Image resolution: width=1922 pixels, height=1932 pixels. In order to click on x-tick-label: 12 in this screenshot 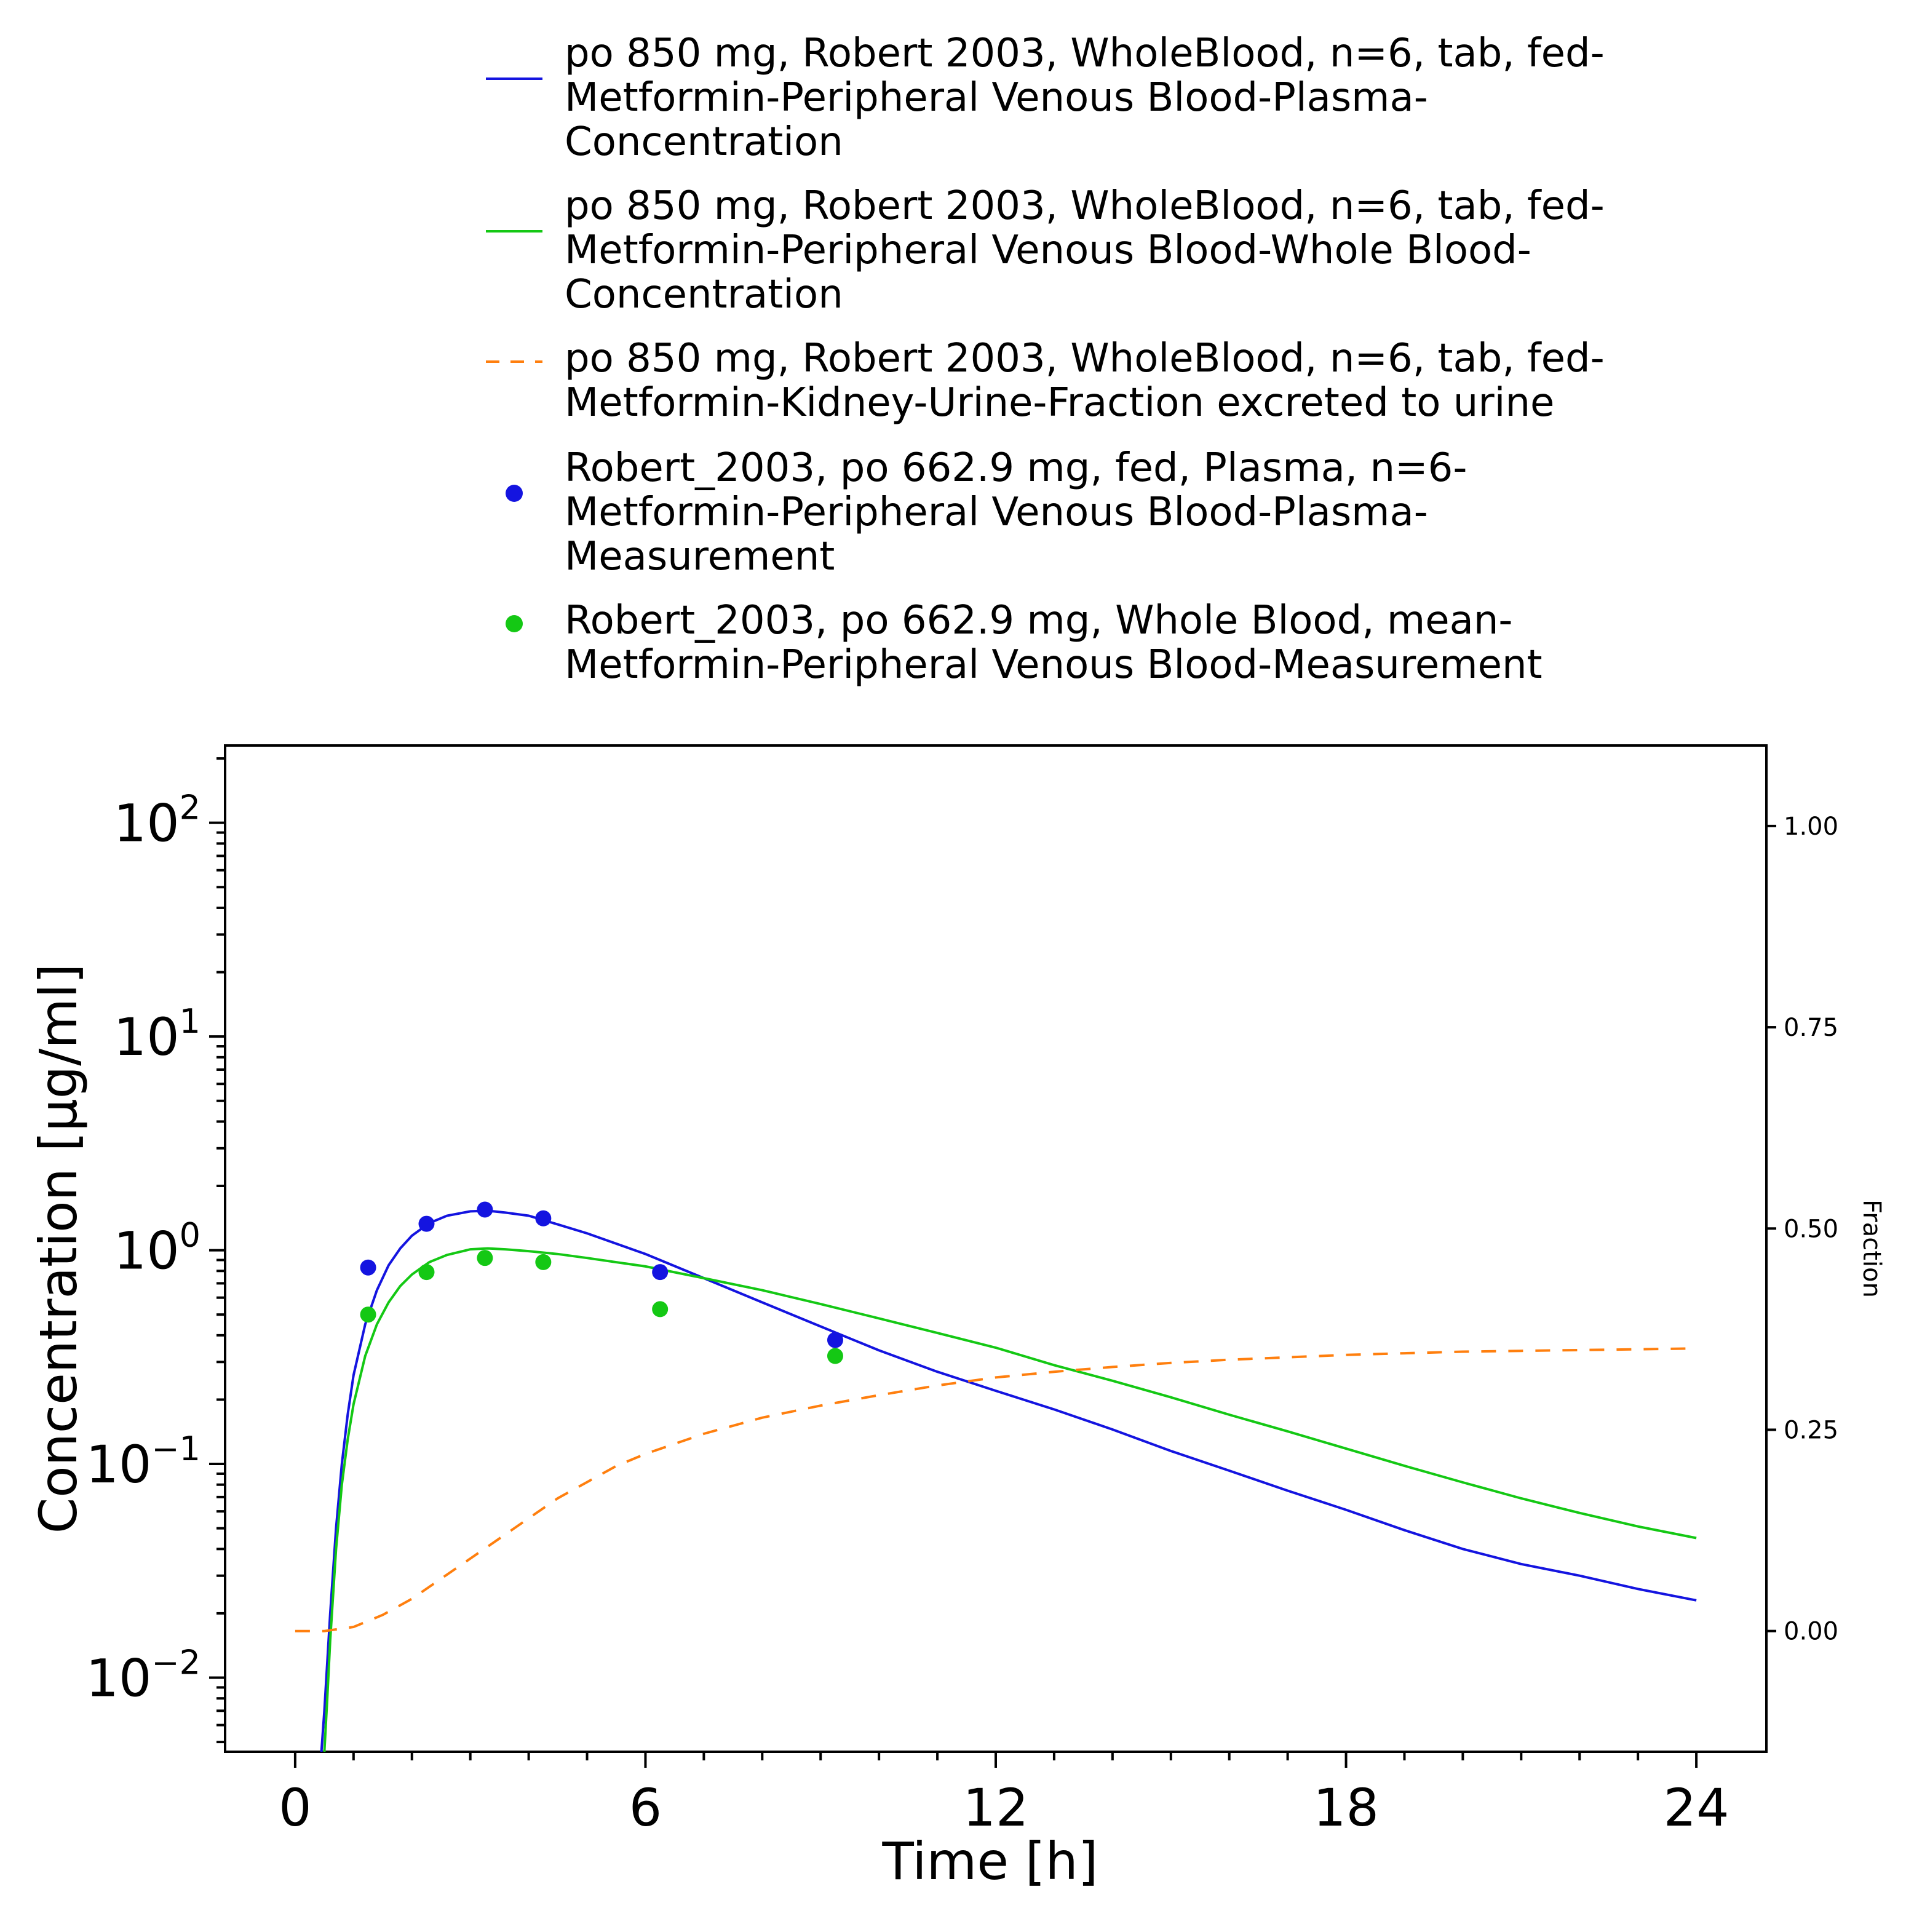, I will do `click(996, 1808)`.